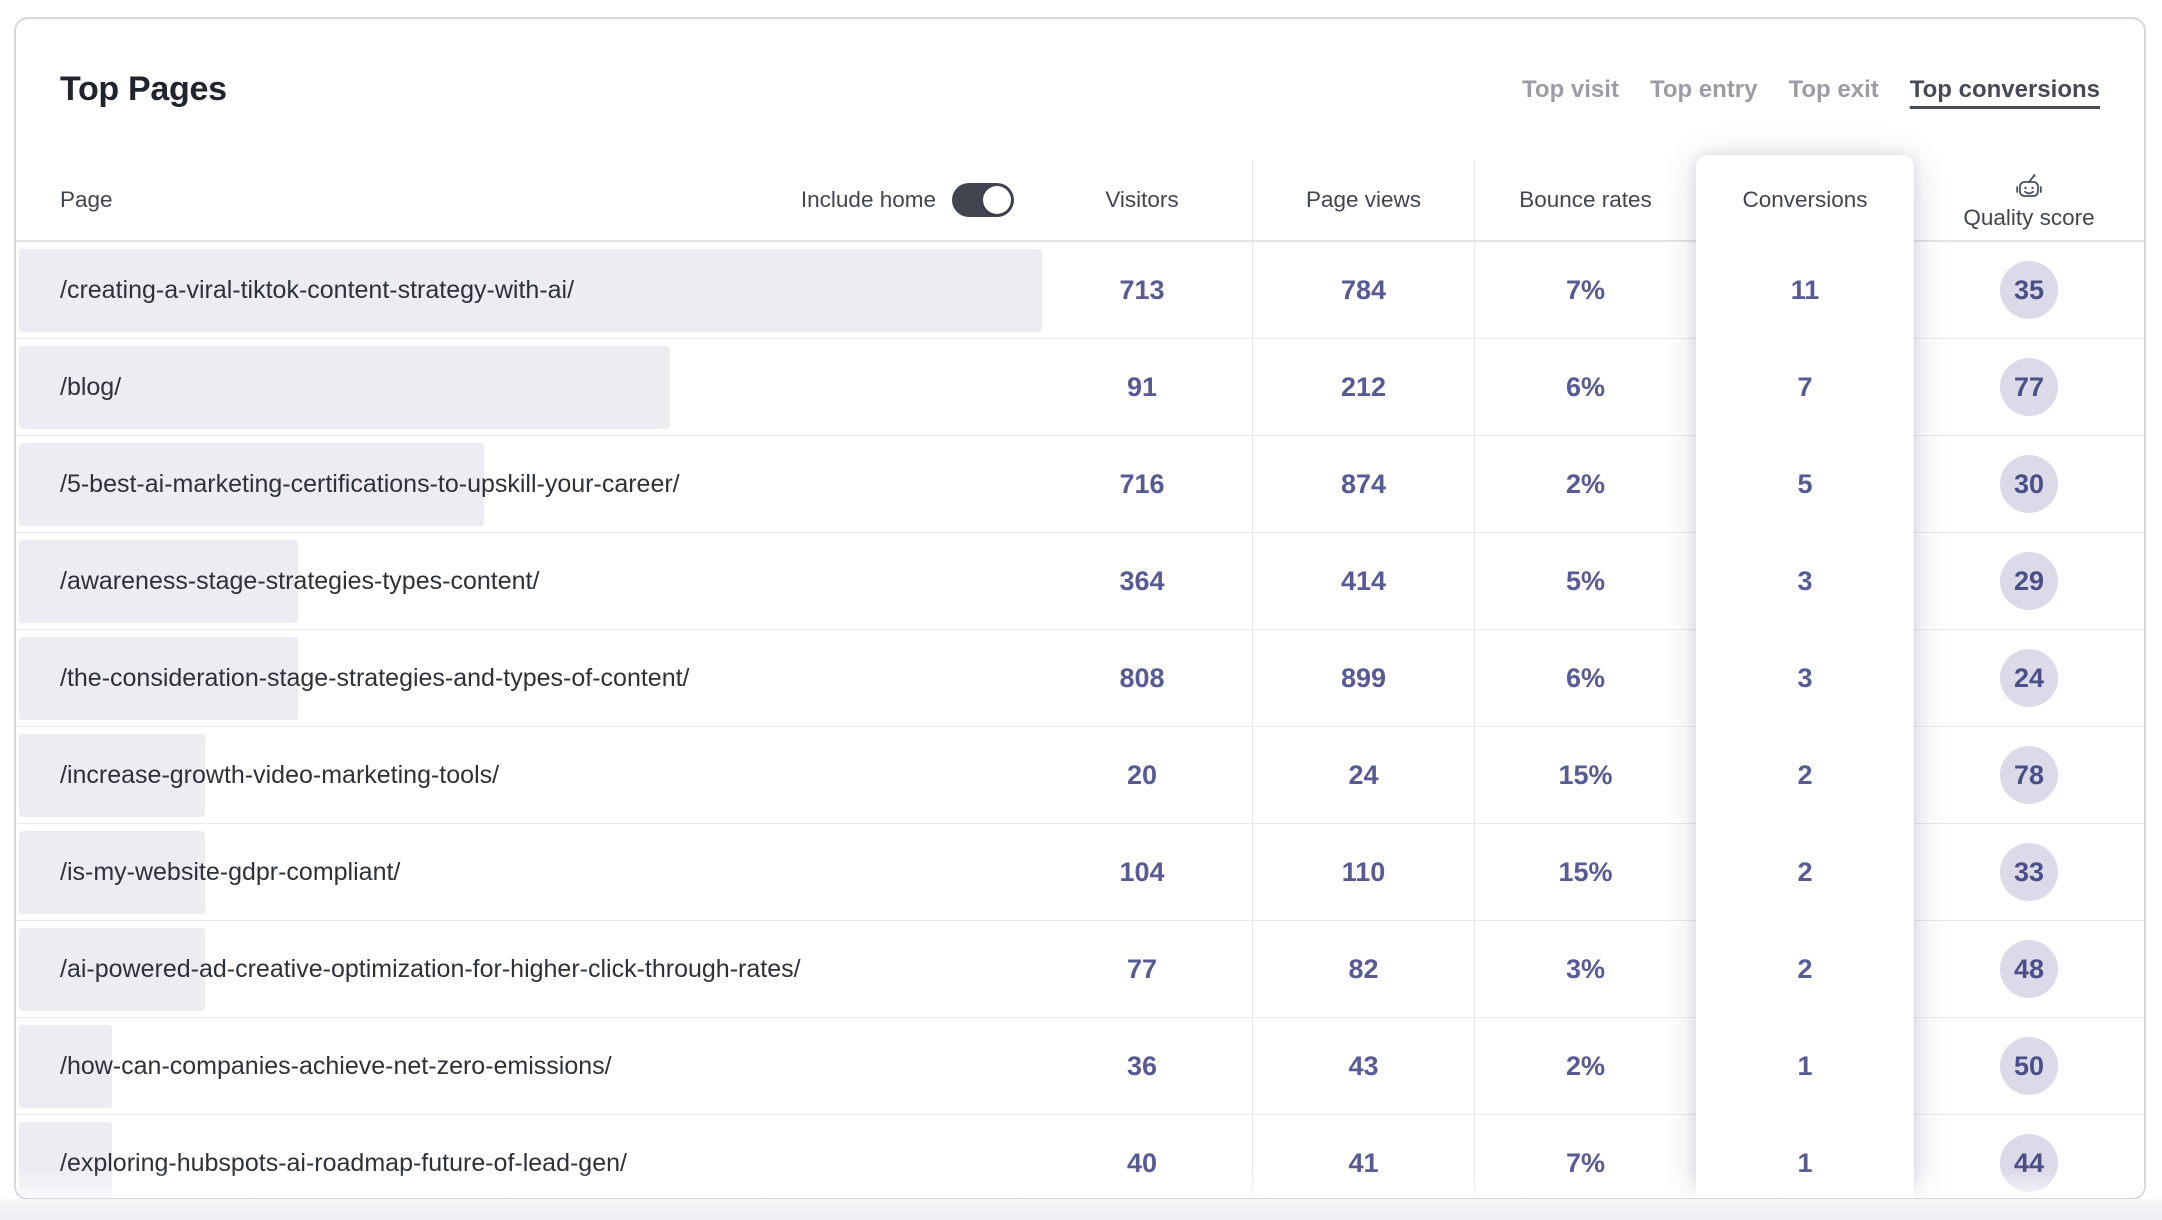 The width and height of the screenshot is (2162, 1220). Describe the element at coordinates (2029, 387) in the screenshot. I see `quality-score-badge: 77` at that location.